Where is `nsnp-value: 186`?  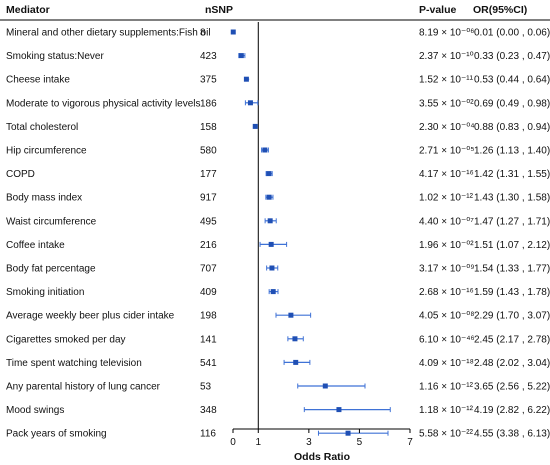
nsnp-value: 186 is located at coordinates (208, 103).